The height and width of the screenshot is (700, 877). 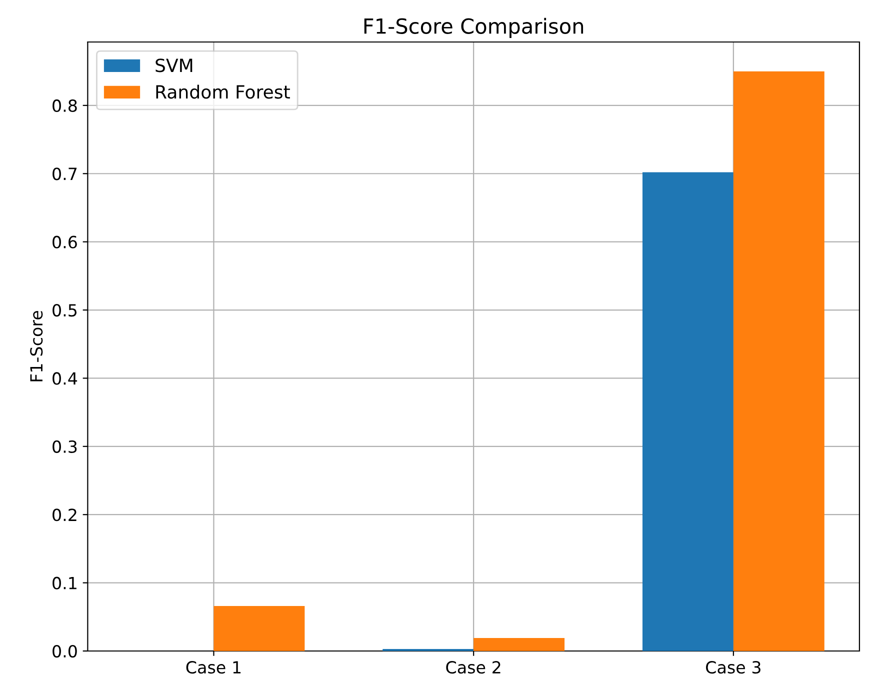 What do you see at coordinates (64, 651) in the screenshot?
I see `y-tick-label: 0.0` at bounding box center [64, 651].